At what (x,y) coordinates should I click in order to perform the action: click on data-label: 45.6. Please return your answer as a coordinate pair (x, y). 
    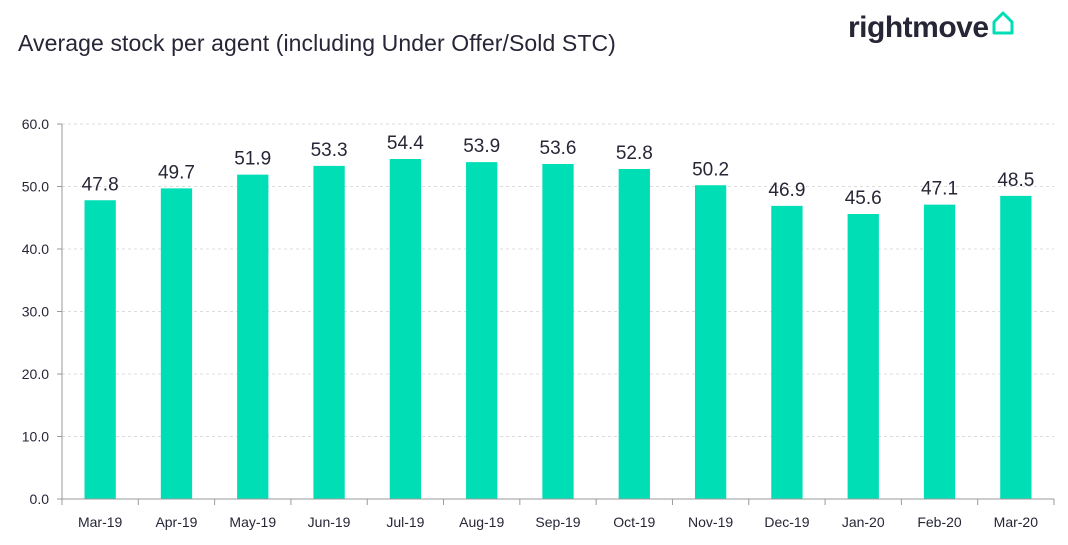
    Looking at the image, I should click on (863, 198).